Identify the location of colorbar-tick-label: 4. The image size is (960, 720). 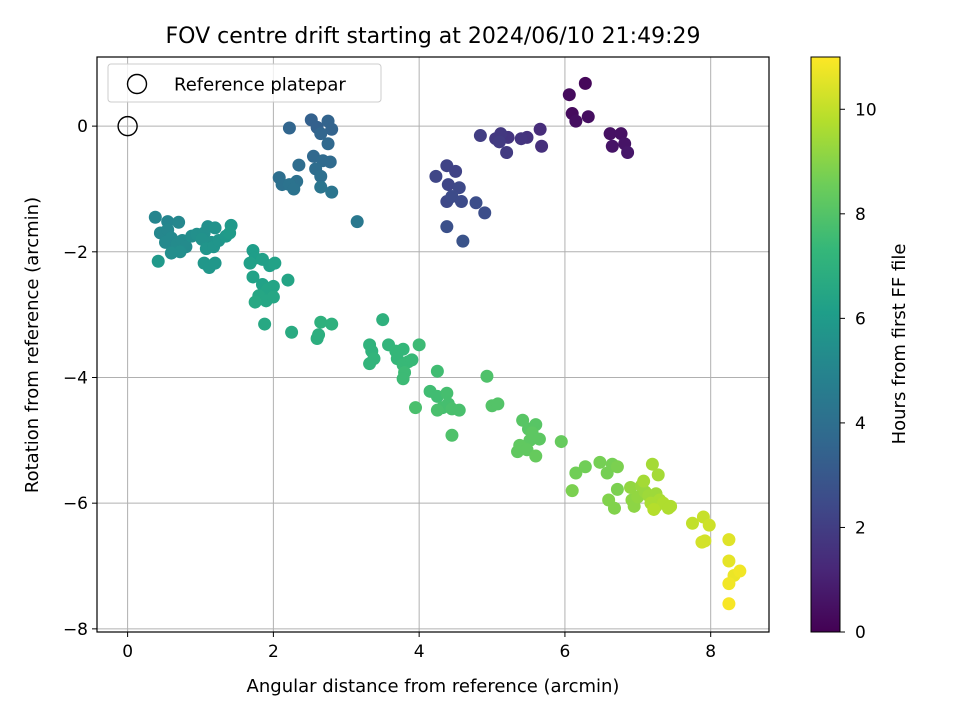
(860, 424).